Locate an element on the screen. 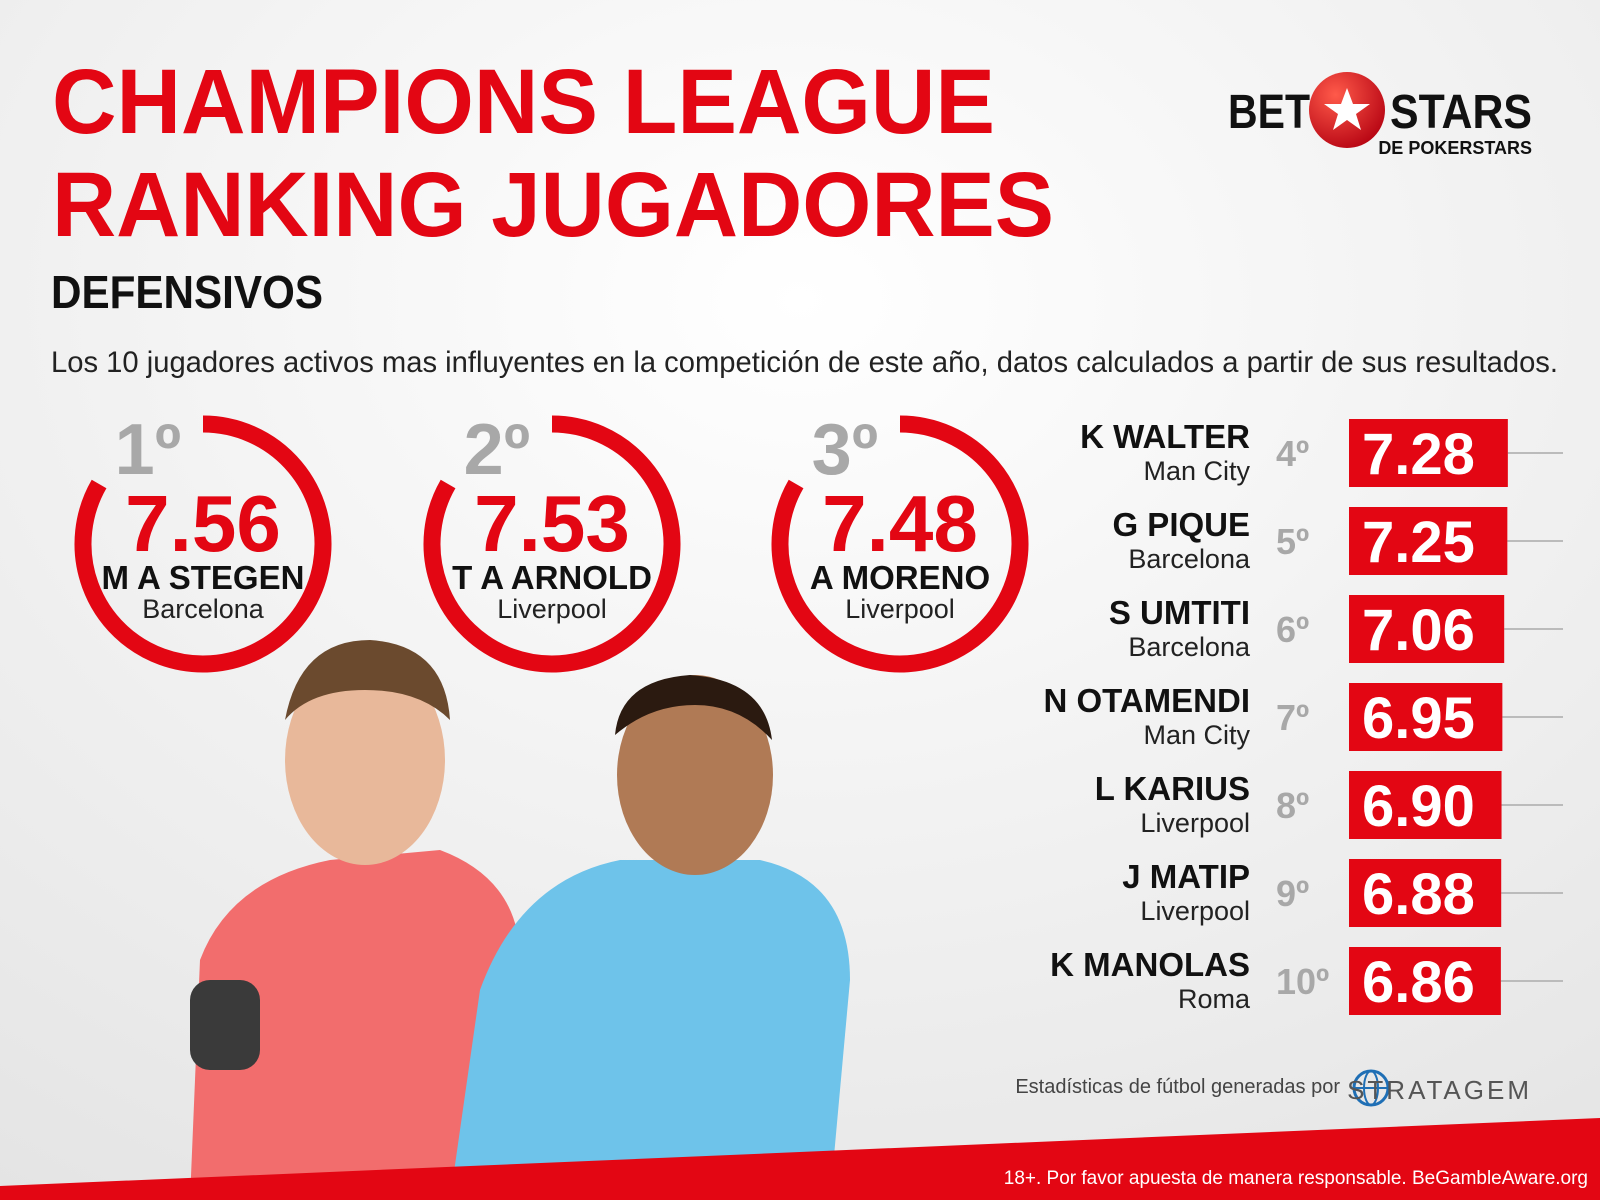  player-name: N OTAMENDI is located at coordinates (1146, 700).